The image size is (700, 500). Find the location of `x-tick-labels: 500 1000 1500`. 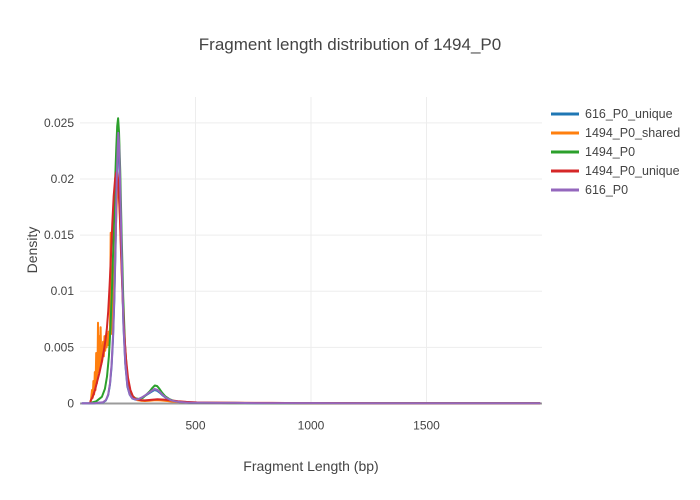

x-tick-labels: 500 1000 1500 is located at coordinates (312, 426).